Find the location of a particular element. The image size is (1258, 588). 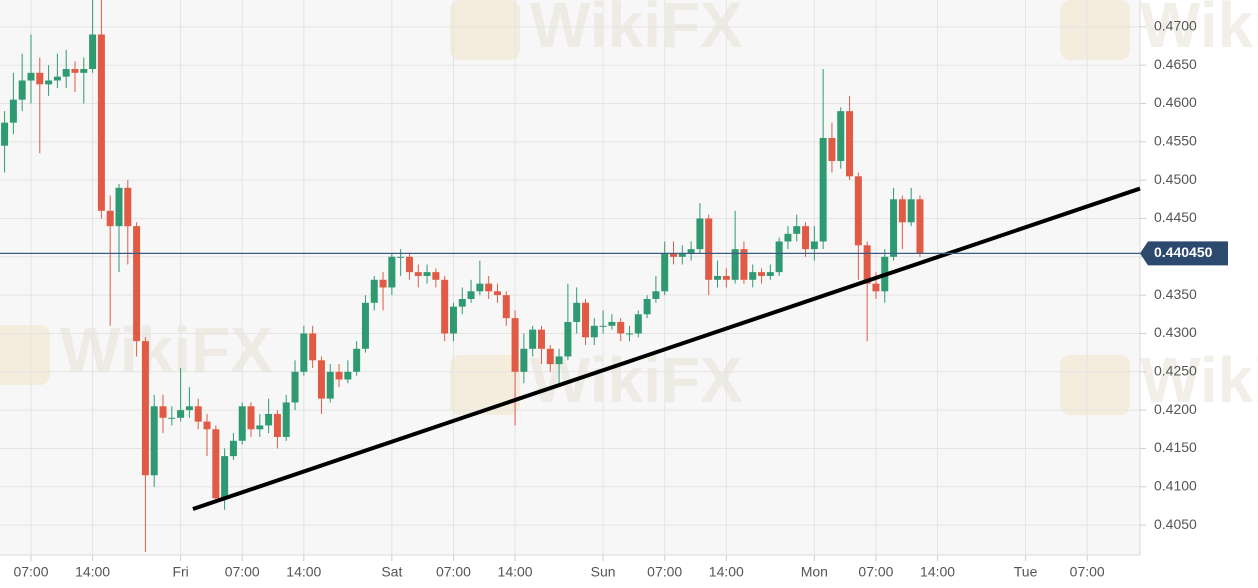

x-tick-label: Tue is located at coordinates (1026, 572).